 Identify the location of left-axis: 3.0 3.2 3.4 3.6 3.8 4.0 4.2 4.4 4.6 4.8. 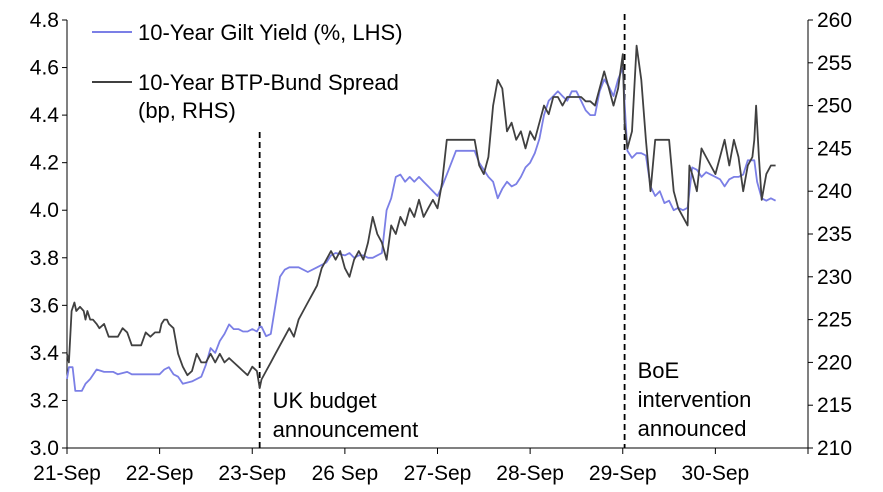
(49, 234).